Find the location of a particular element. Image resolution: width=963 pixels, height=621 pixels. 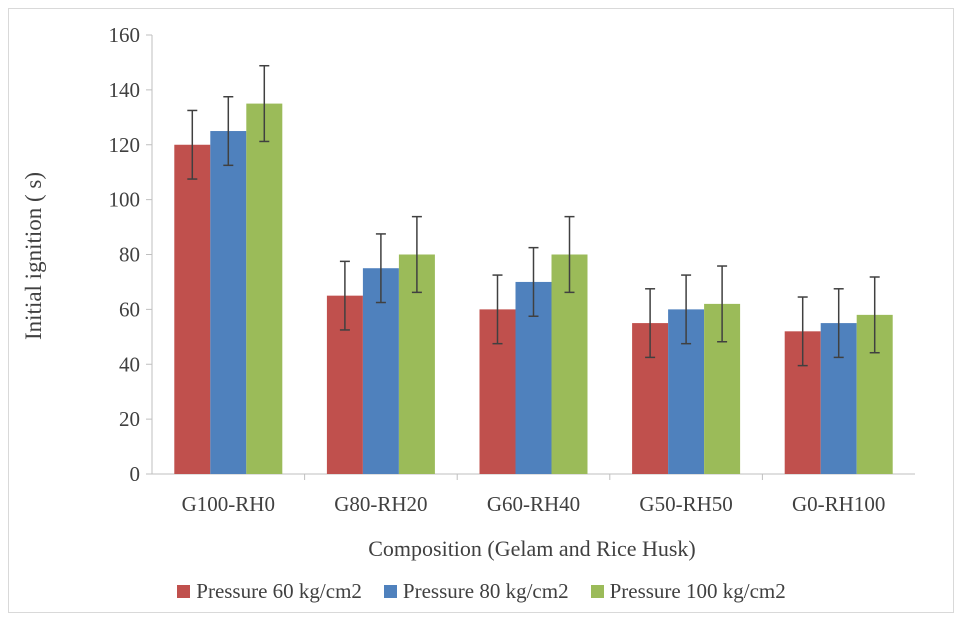

y-tick-label: 80 is located at coordinates (129, 255).